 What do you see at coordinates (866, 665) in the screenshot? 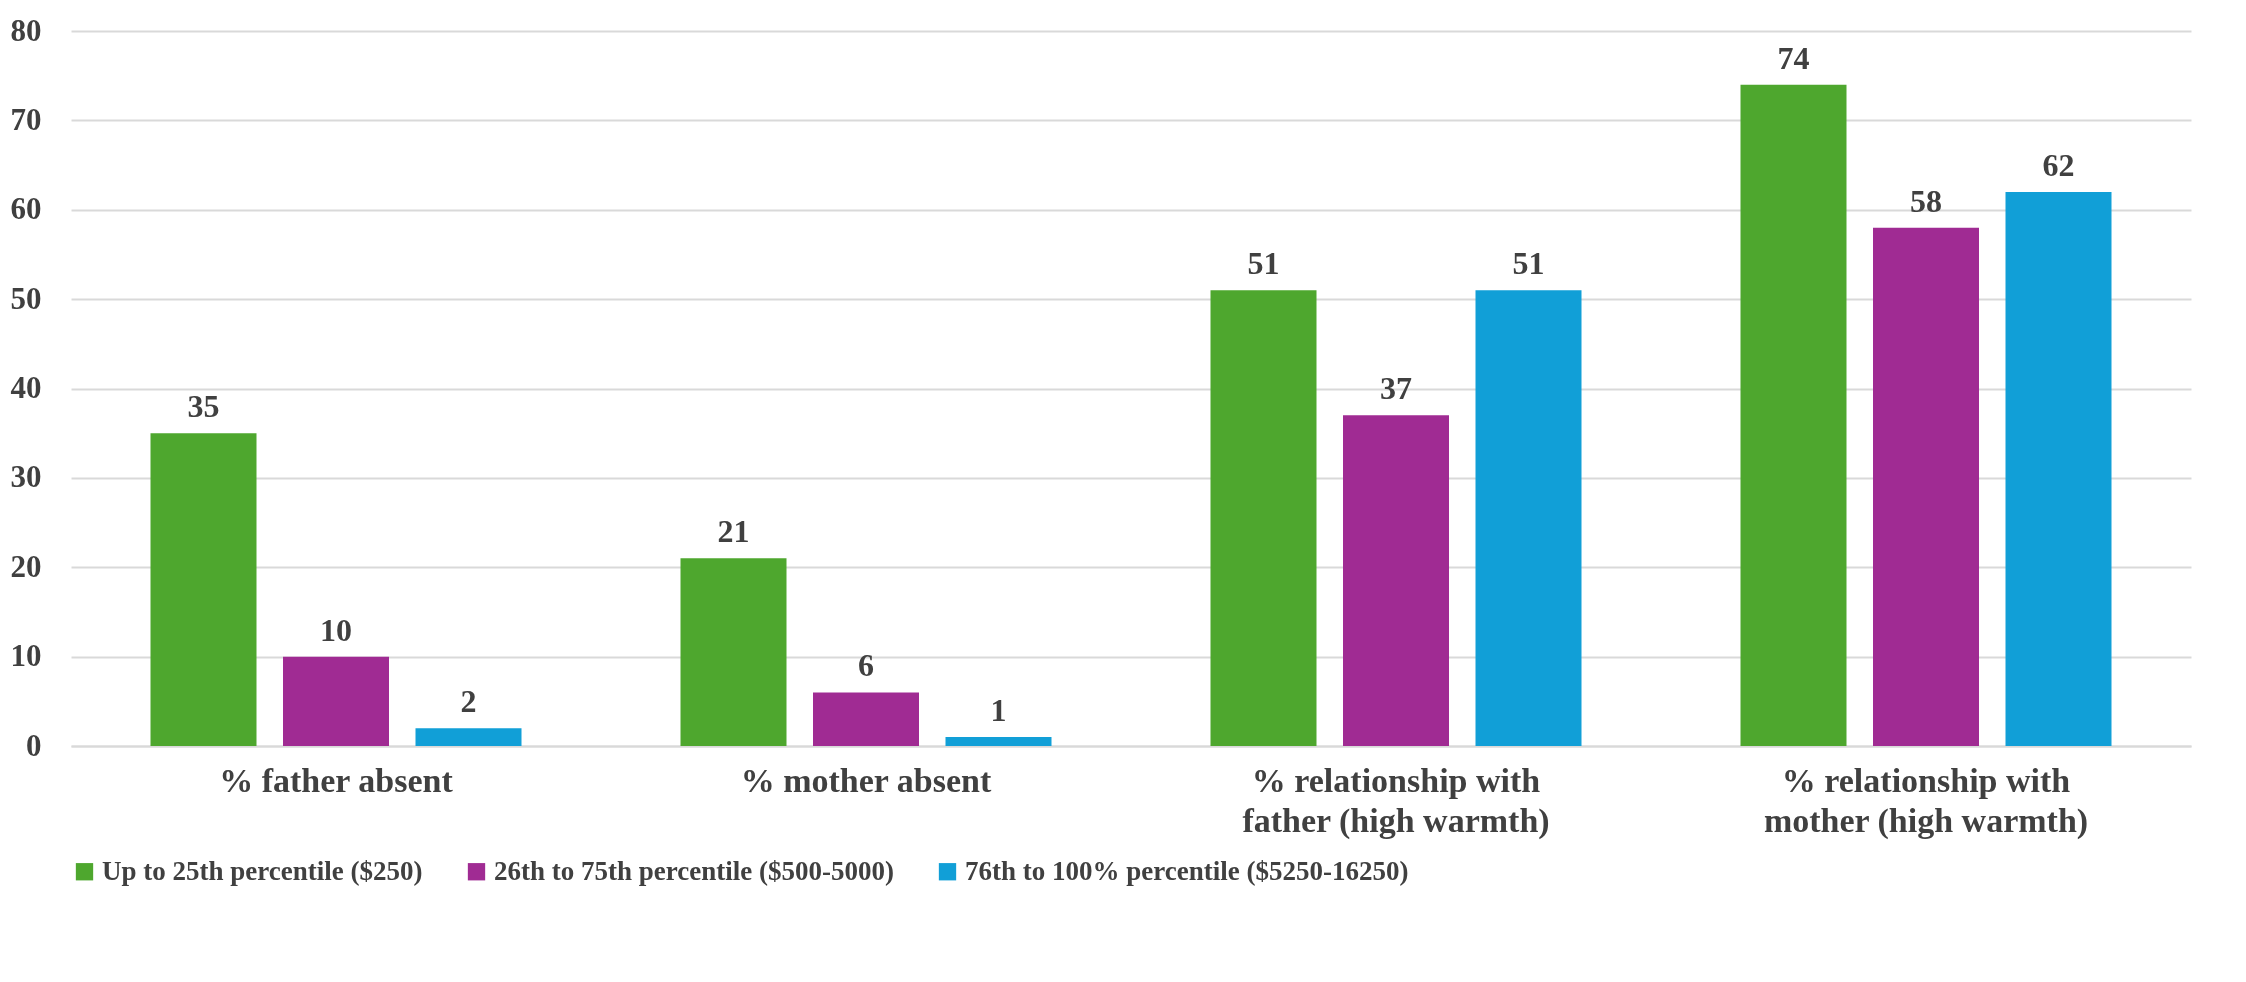
I see `data-label: 6` at bounding box center [866, 665].